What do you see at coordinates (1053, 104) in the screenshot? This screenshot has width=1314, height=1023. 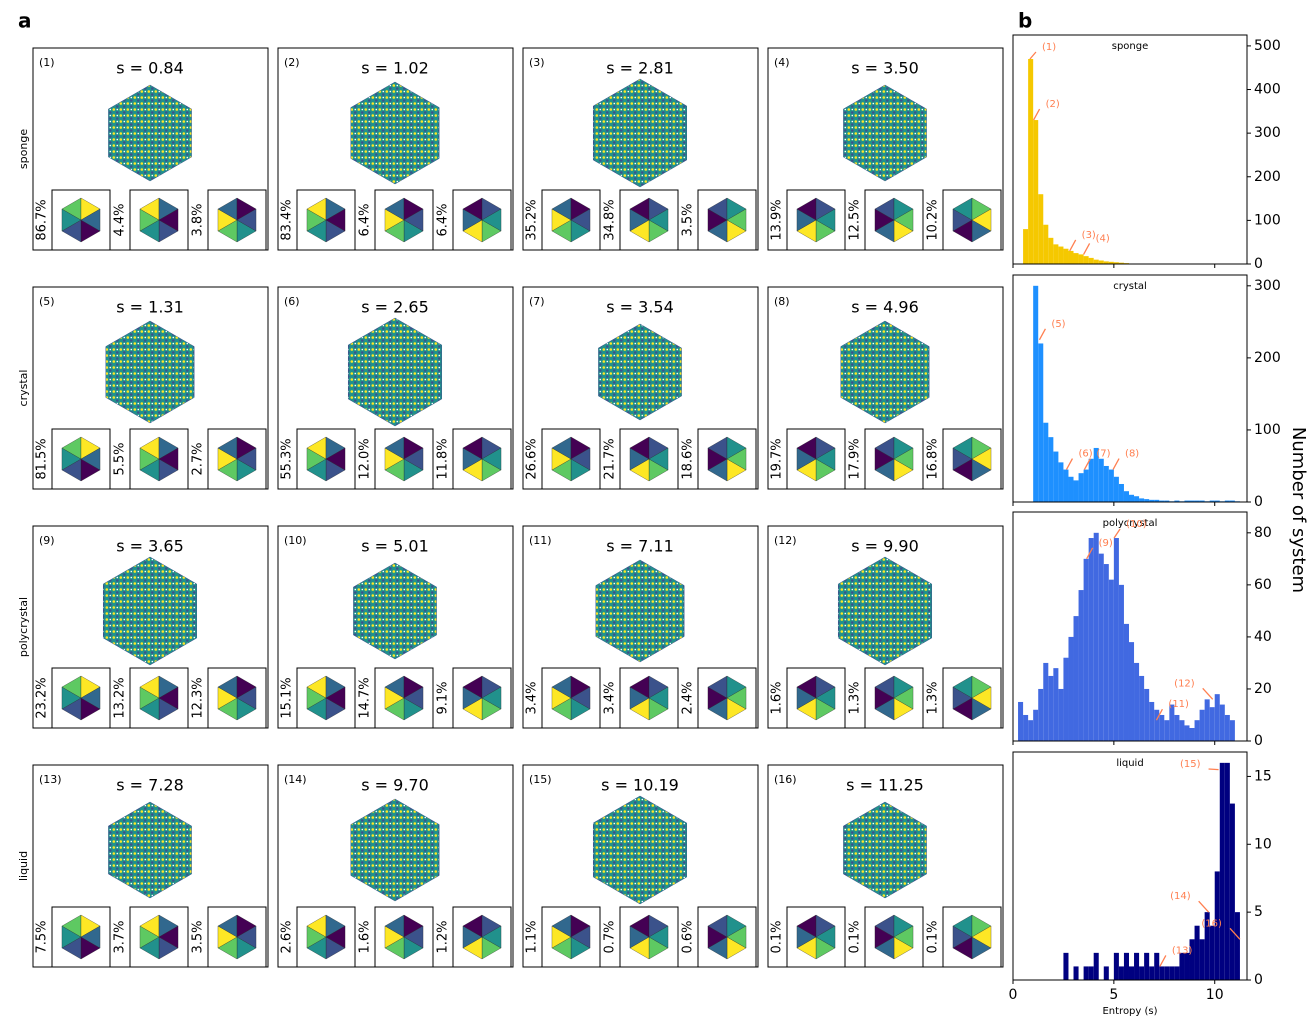 I see `annotation-label: (2)` at bounding box center [1053, 104].